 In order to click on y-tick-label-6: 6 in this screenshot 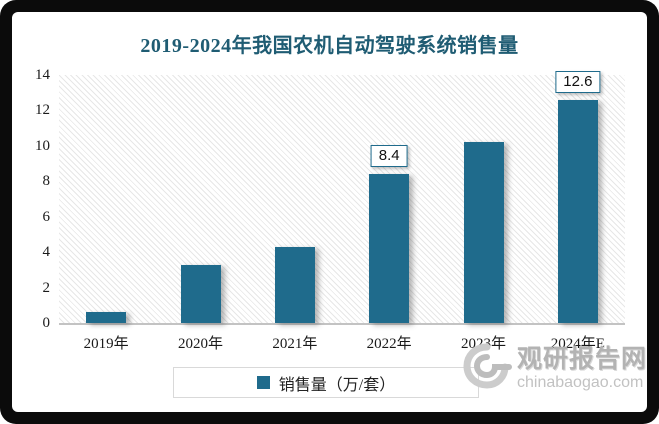, I will do `click(46, 216)`.